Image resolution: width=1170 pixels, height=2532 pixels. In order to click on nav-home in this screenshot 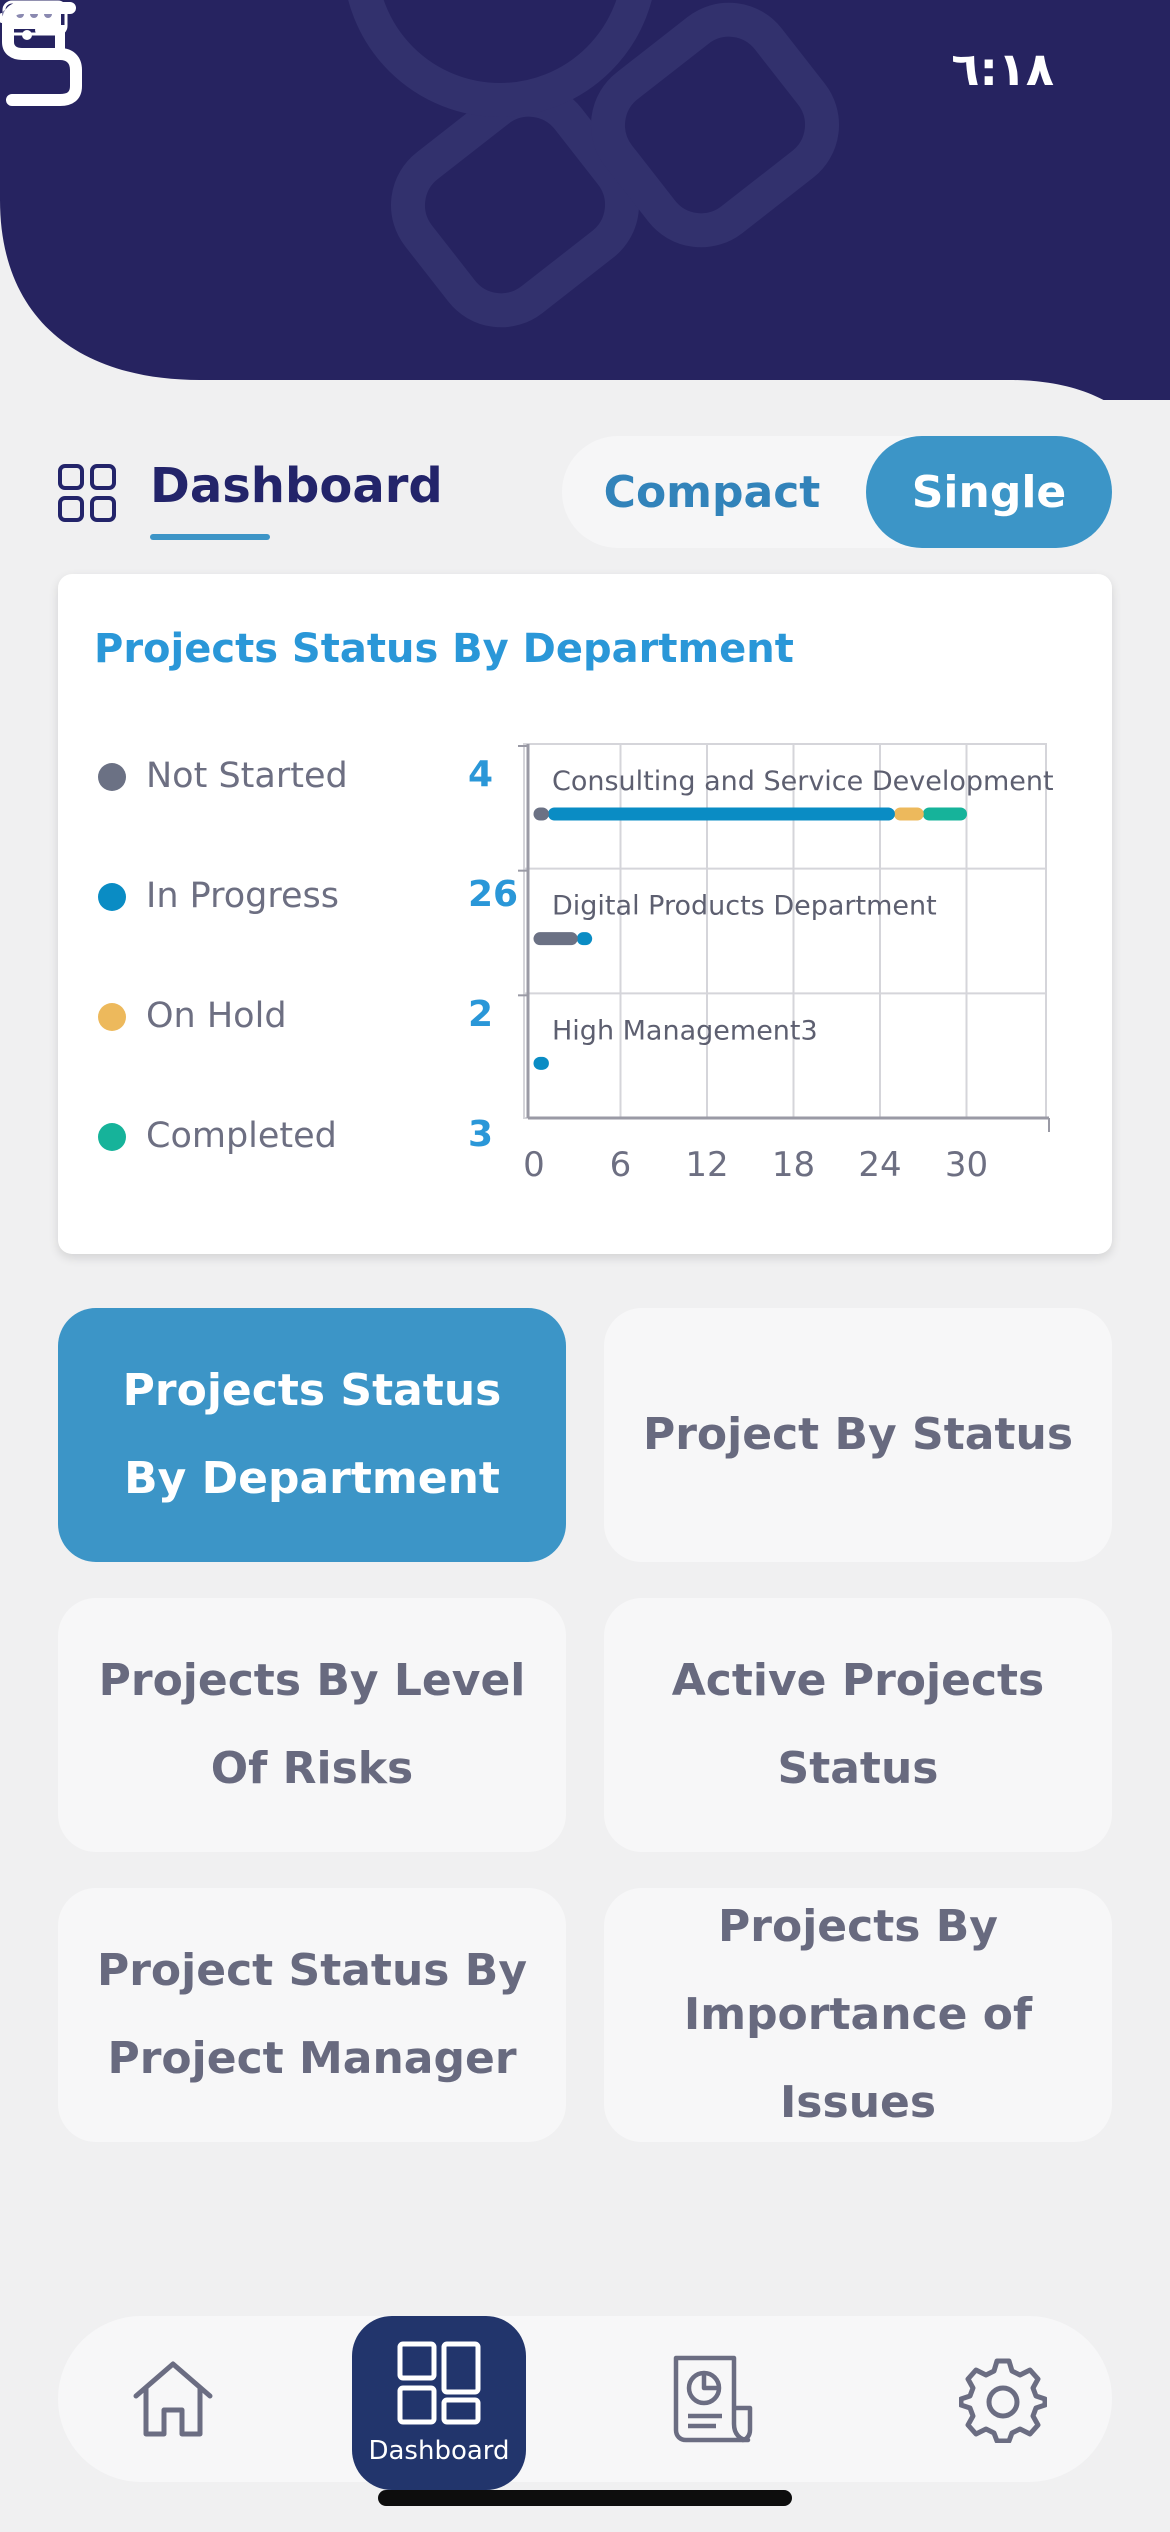, I will do `click(173, 2399)`.